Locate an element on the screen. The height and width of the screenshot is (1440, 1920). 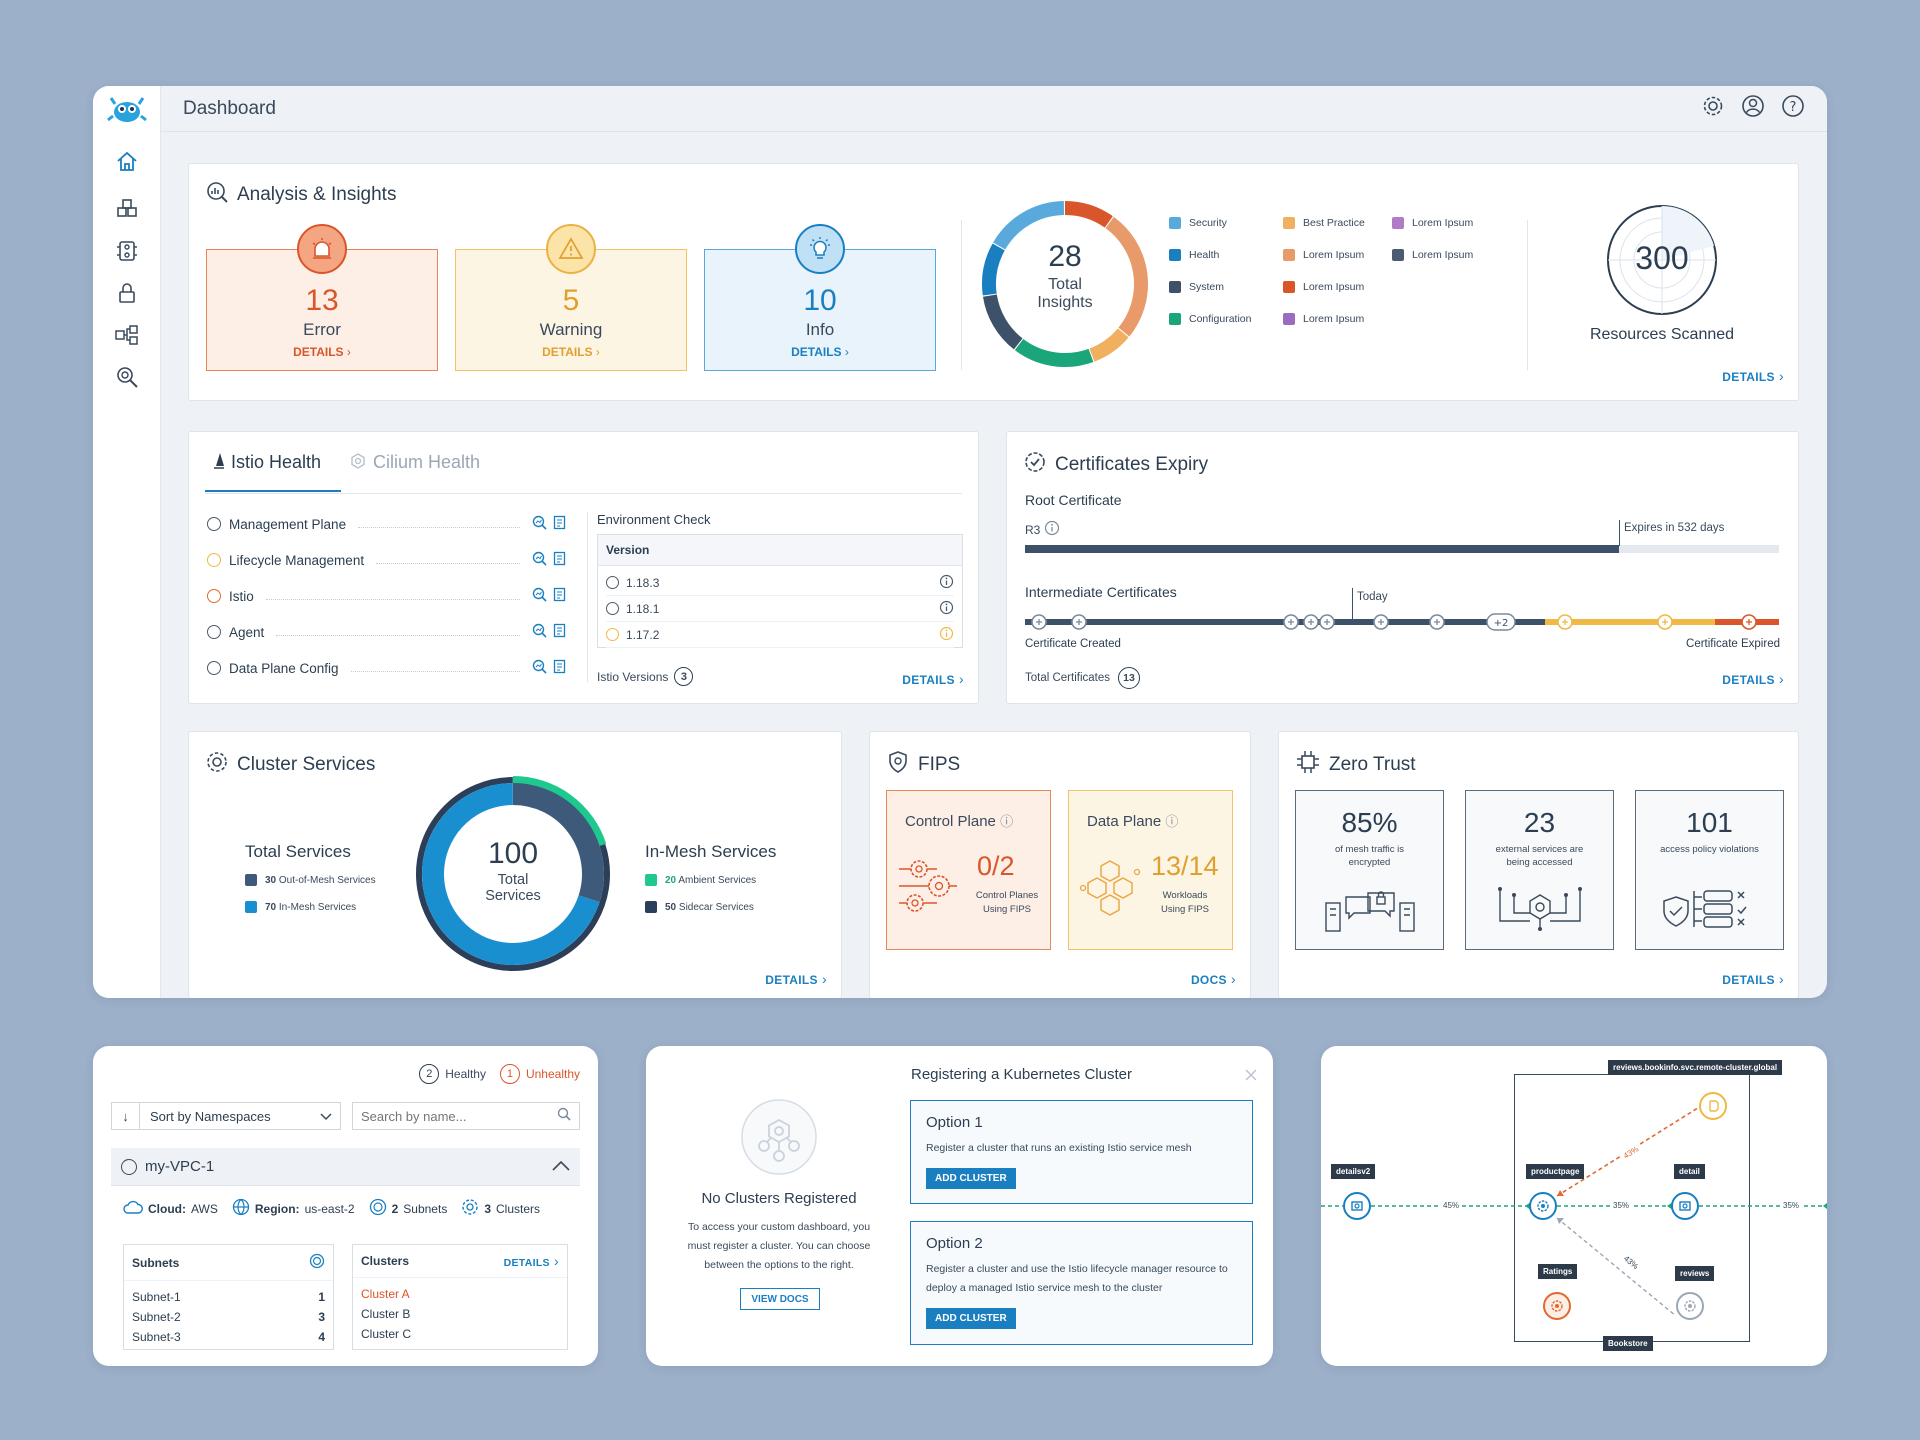
nav-packages-icon is located at coordinates (126, 209).